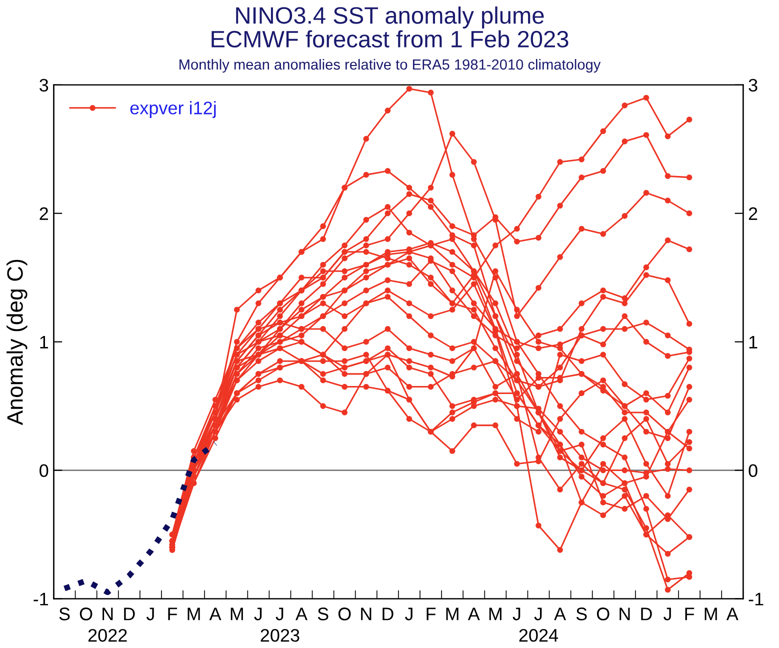 This screenshot has height=648, width=779. I want to click on y2-tick-label: 1, so click(753, 342).